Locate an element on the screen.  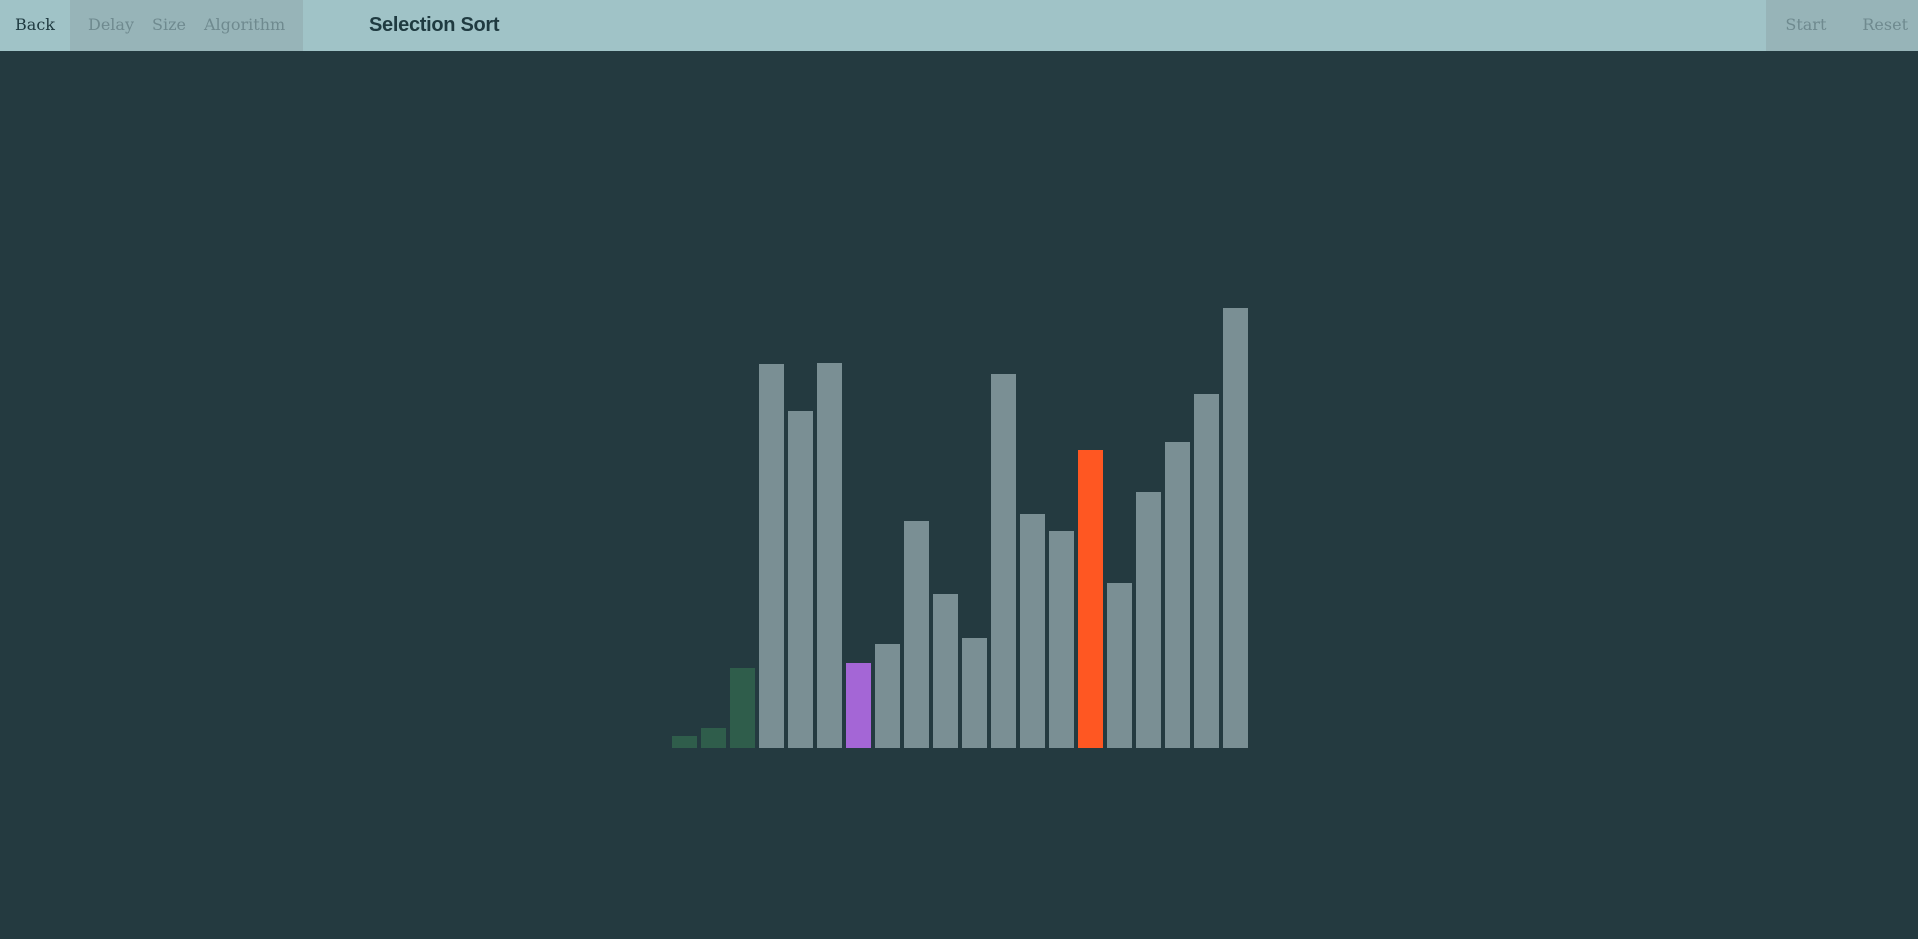
bar-compare is located at coordinates (1090, 599).